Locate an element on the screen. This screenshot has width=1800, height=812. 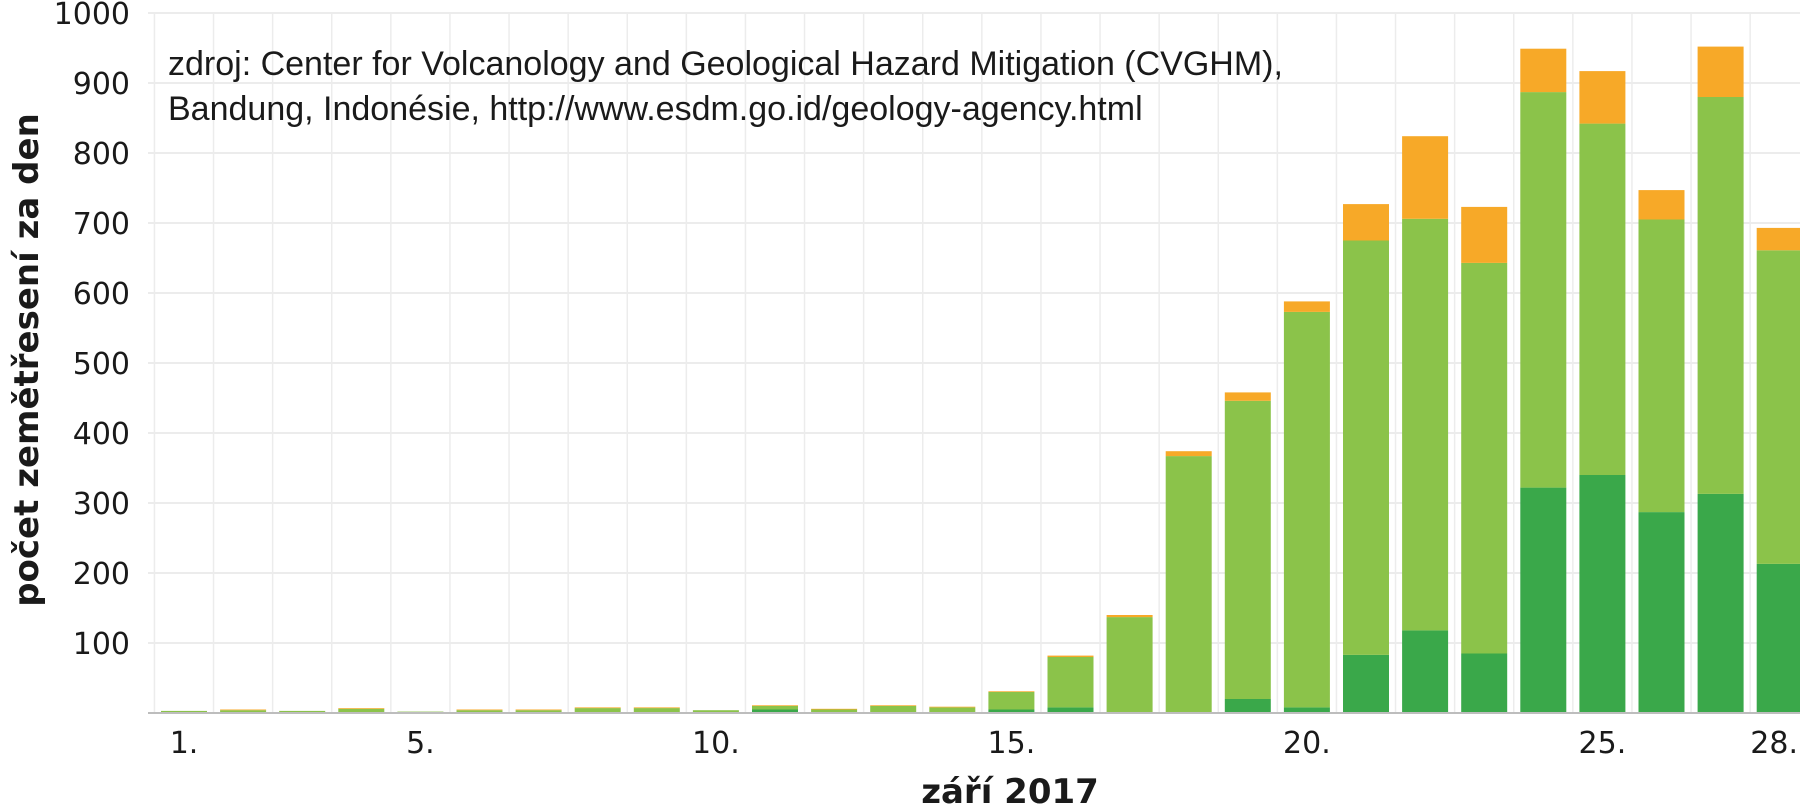
x-tick-label: 1. is located at coordinates (184, 743).